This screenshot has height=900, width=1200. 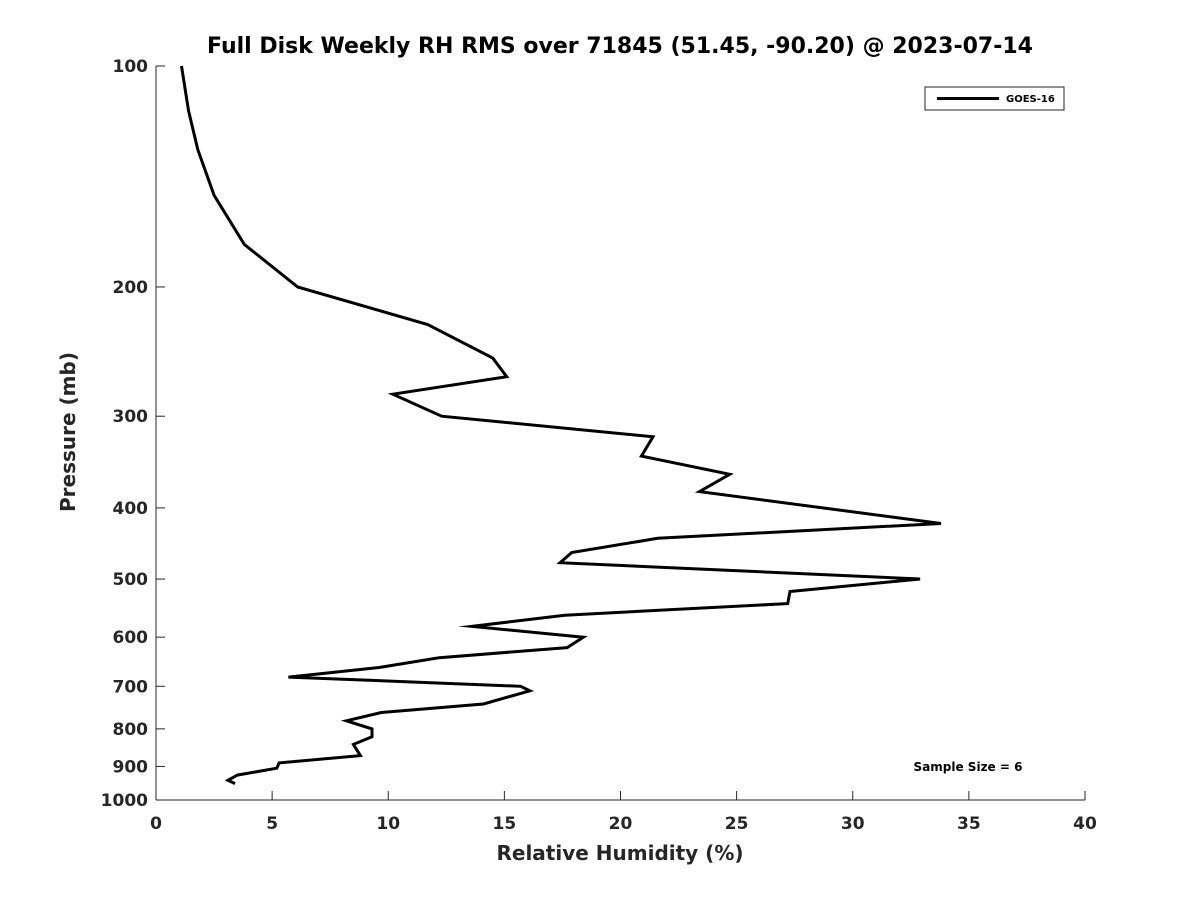 What do you see at coordinates (853, 824) in the screenshot?
I see `x-tick-label: 30` at bounding box center [853, 824].